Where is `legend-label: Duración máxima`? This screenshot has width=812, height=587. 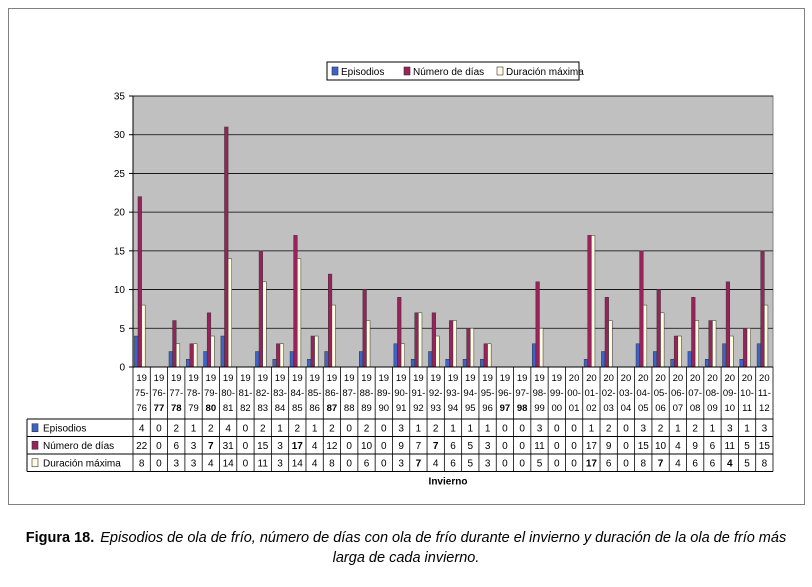
legend-label: Duración máxima is located at coordinates (545, 72).